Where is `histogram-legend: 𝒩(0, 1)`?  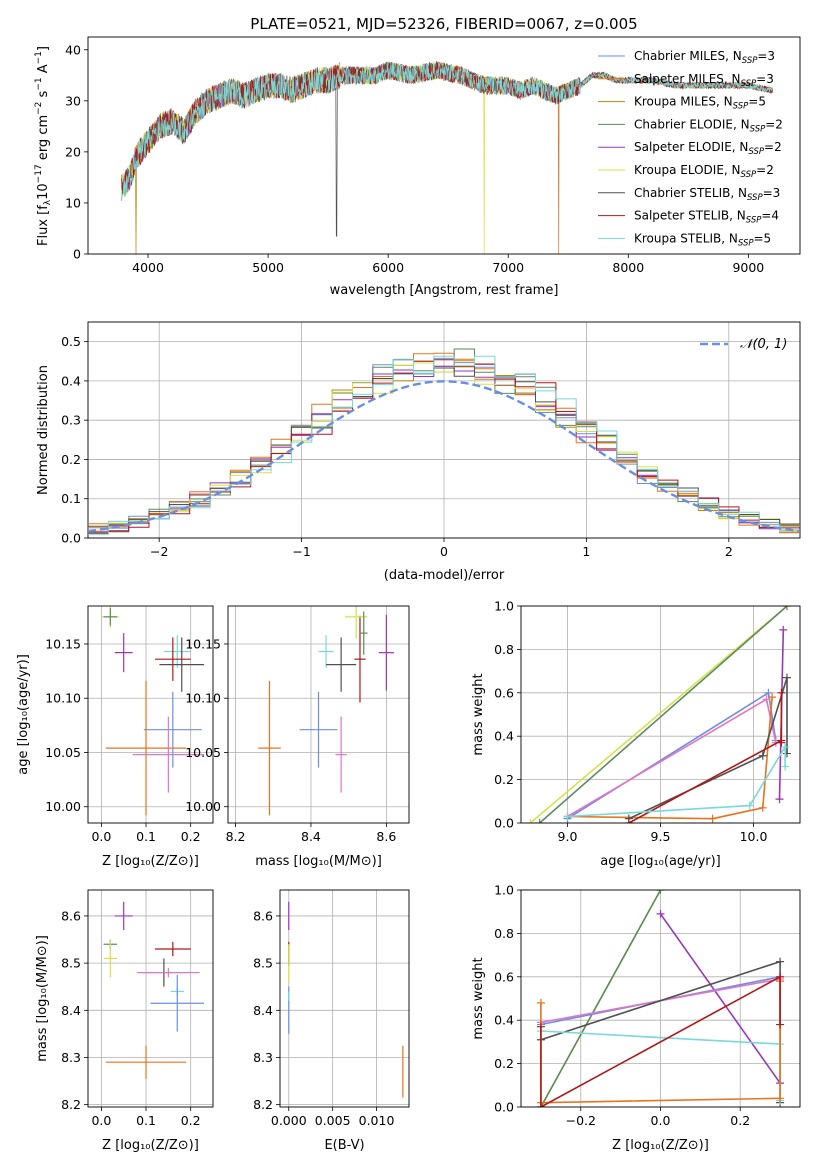 histogram-legend: 𝒩(0, 1) is located at coordinates (743, 344).